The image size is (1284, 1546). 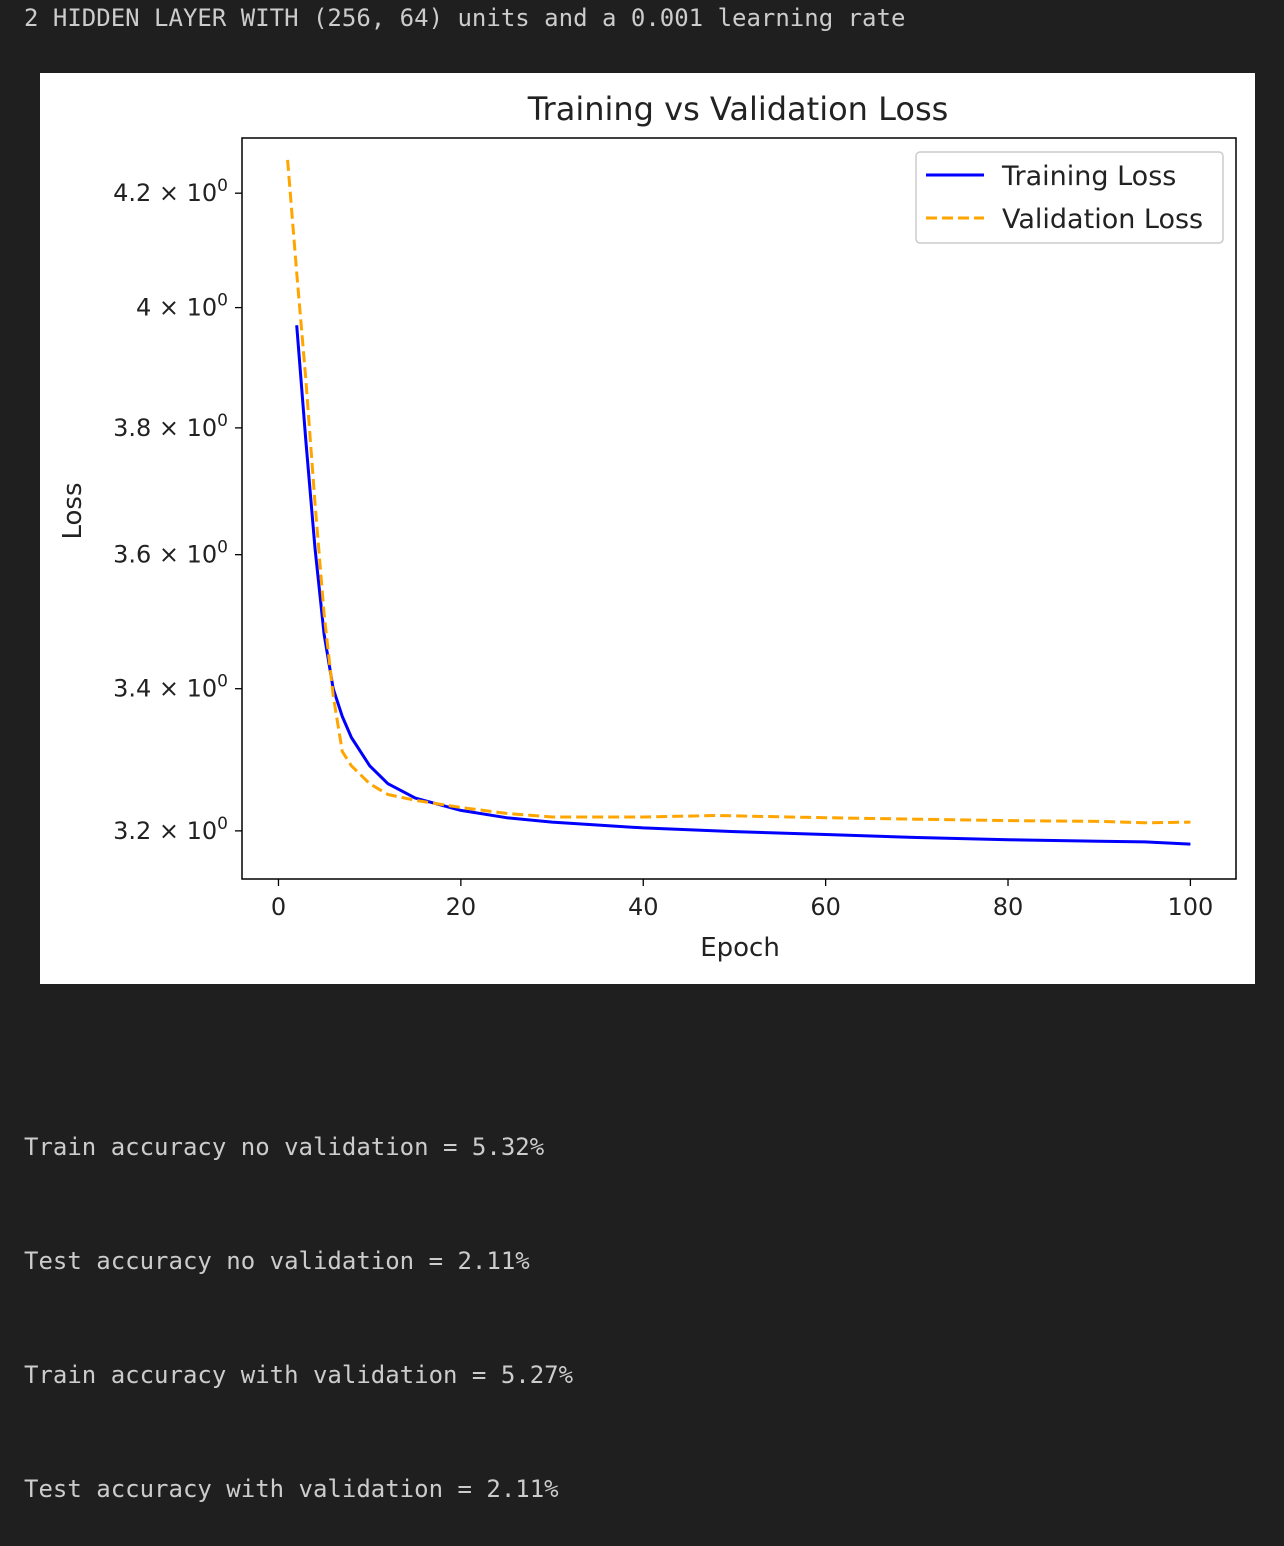 I want to click on y-tick-label: 3.2 × 100, so click(x=170, y=829).